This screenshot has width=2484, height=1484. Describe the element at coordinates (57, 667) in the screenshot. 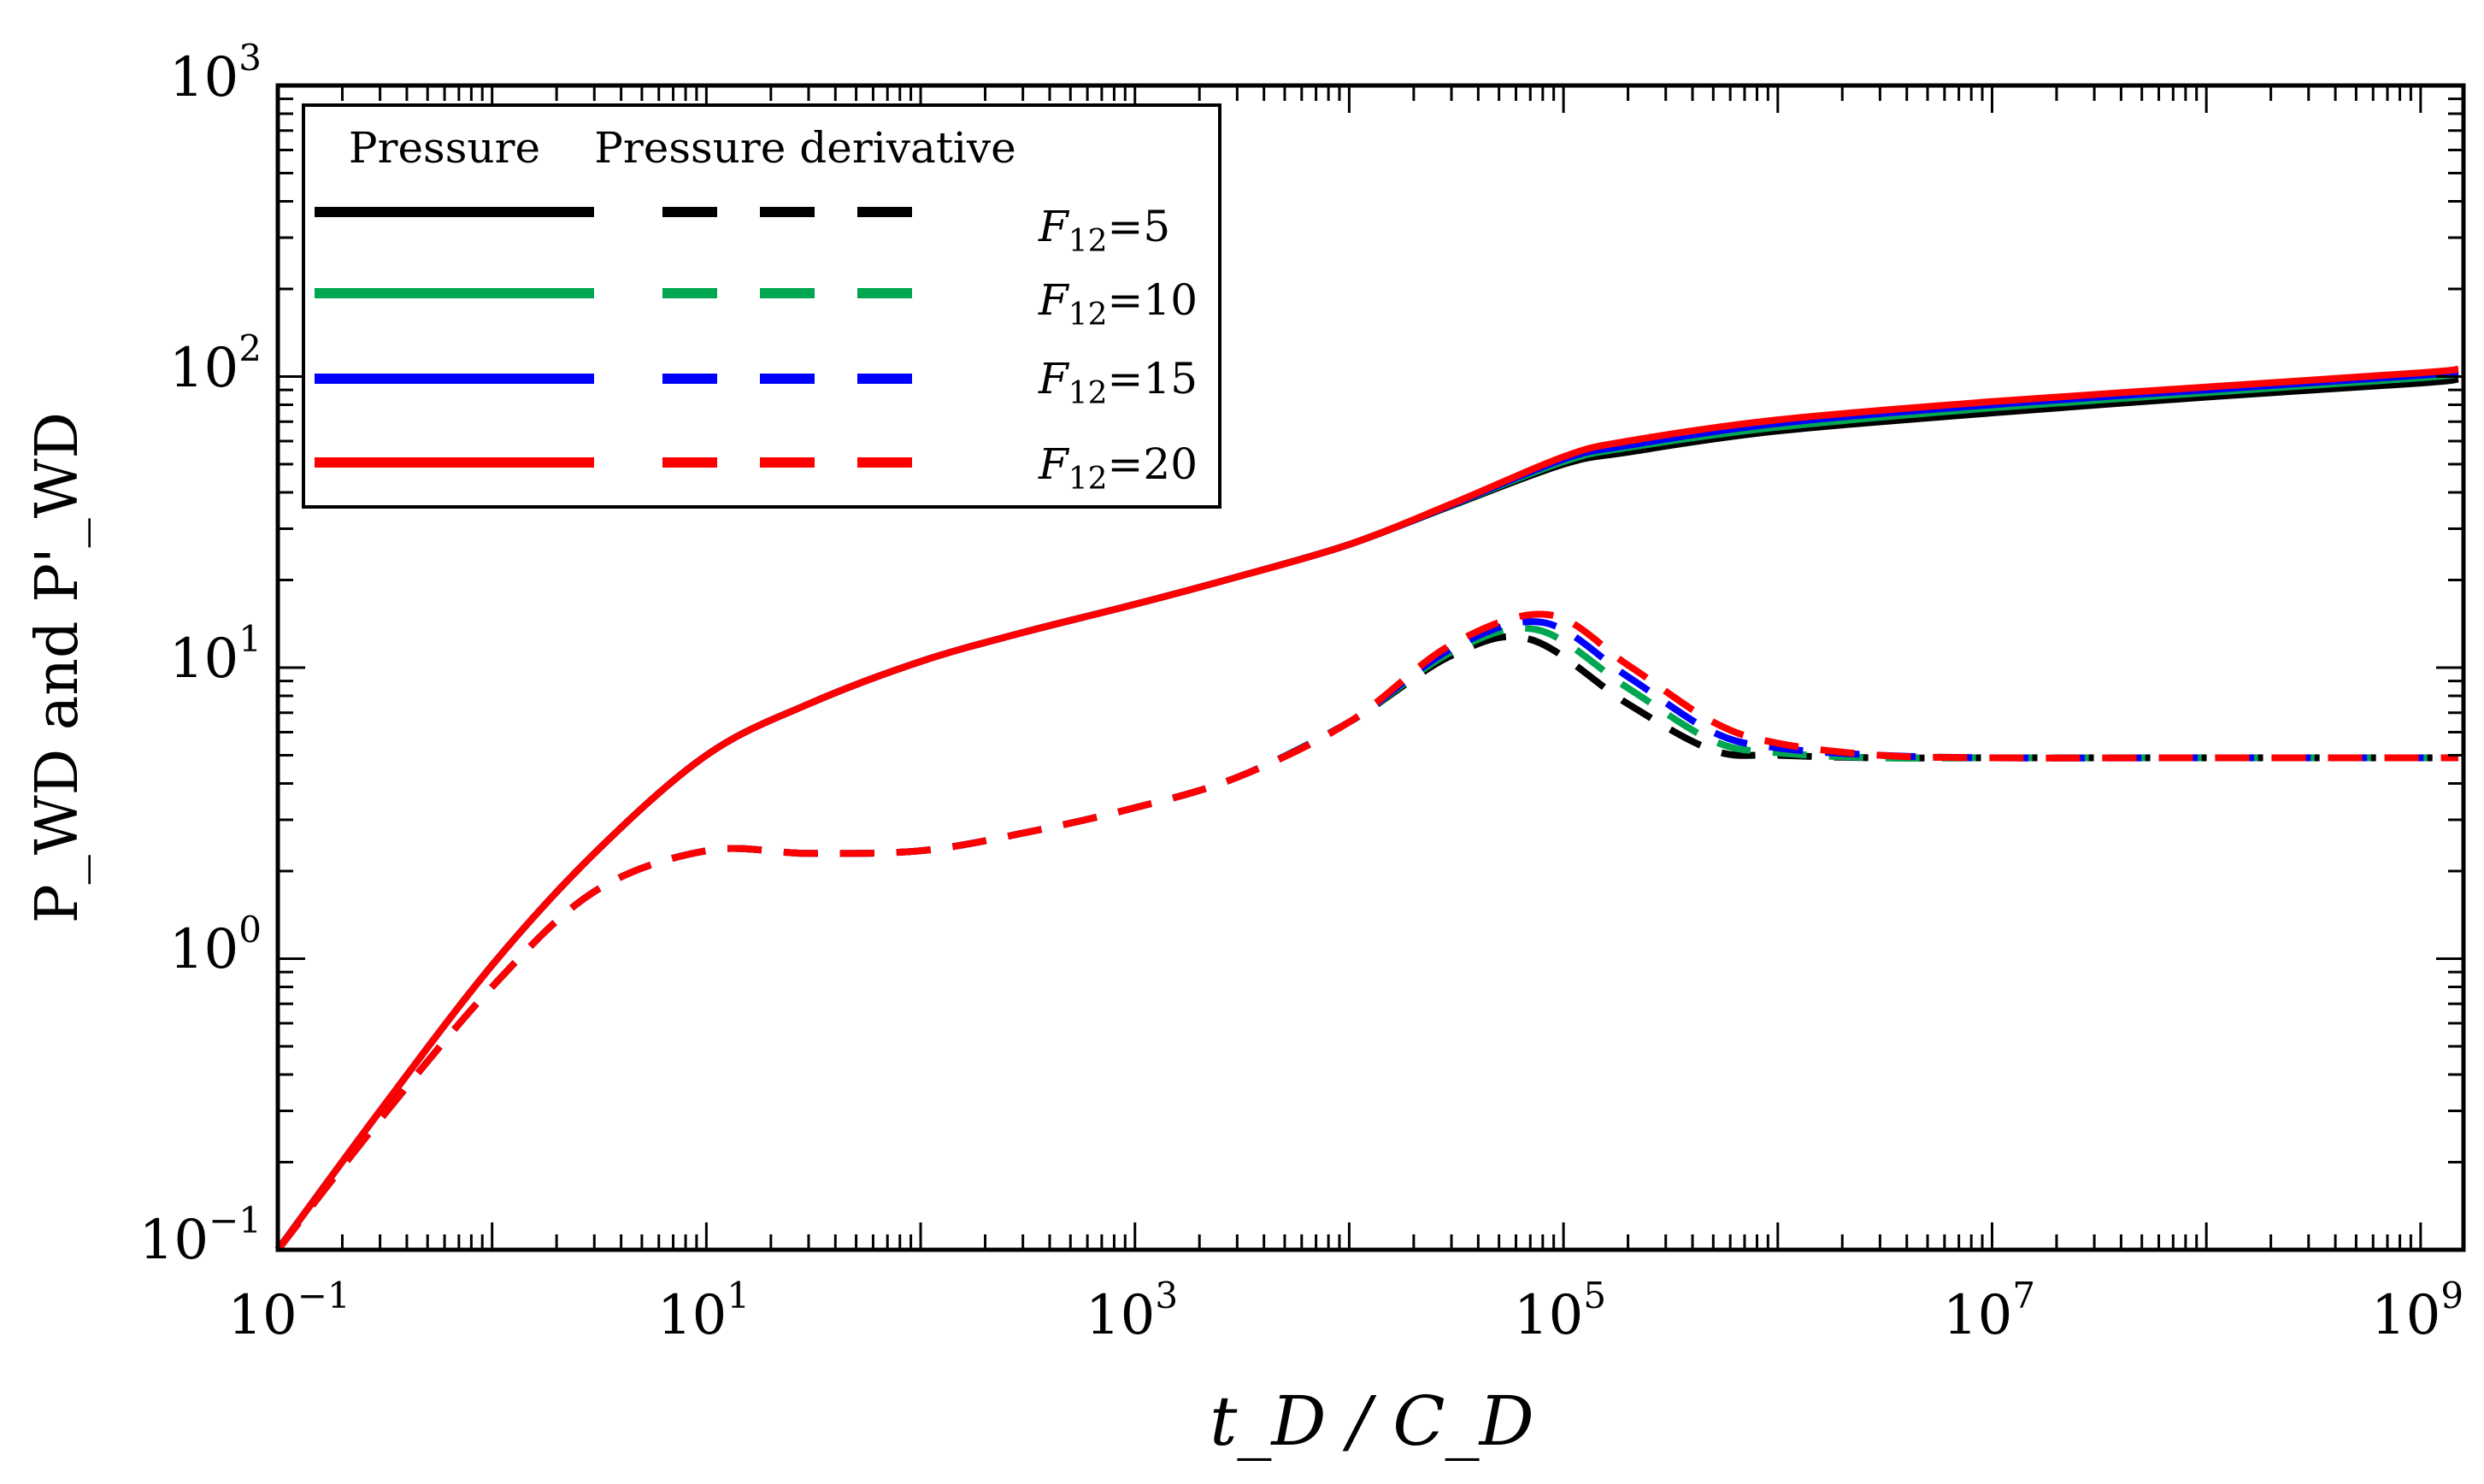

I see `y-axis-label: P_WD and P'_WD` at that location.